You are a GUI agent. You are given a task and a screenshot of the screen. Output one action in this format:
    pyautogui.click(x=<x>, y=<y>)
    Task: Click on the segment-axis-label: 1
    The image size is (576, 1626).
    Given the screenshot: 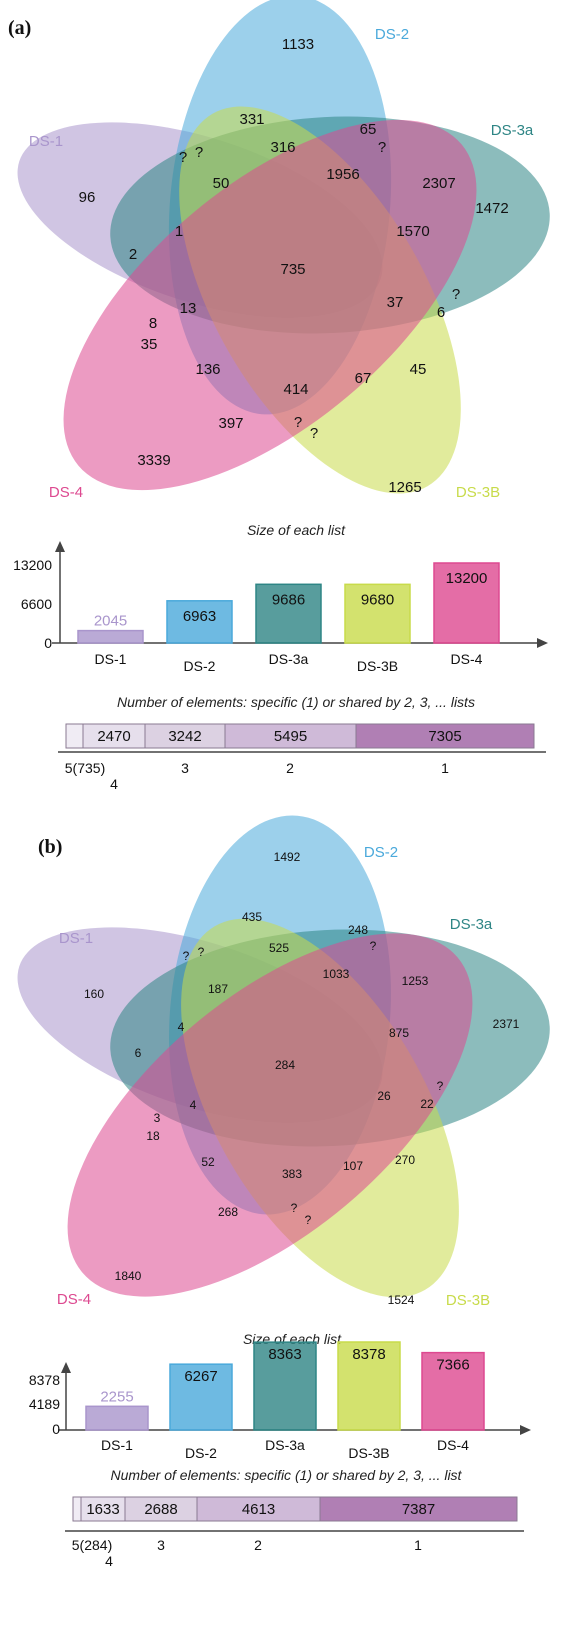 What is the action you would take?
    pyautogui.click(x=445, y=768)
    